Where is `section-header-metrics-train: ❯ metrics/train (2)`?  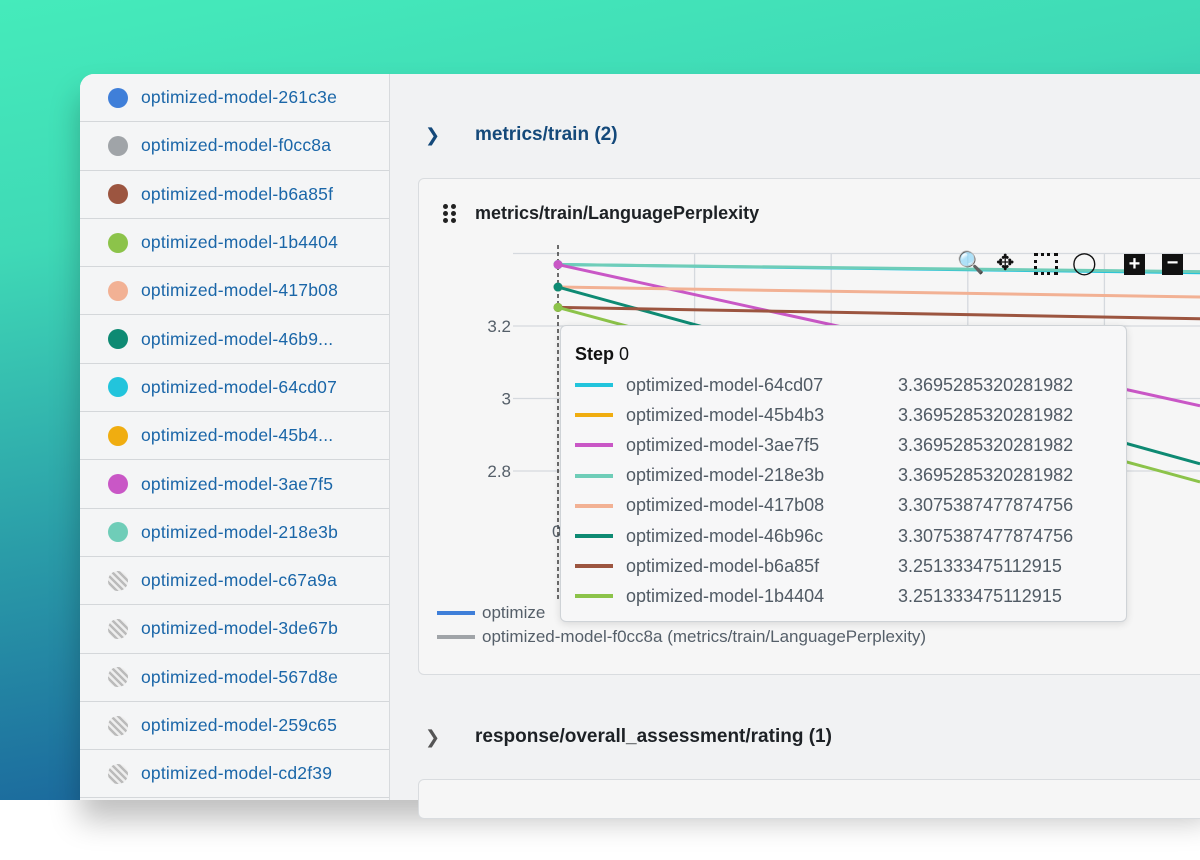
section-header-metrics-train: ❯ metrics/train (2) is located at coordinates (521, 135).